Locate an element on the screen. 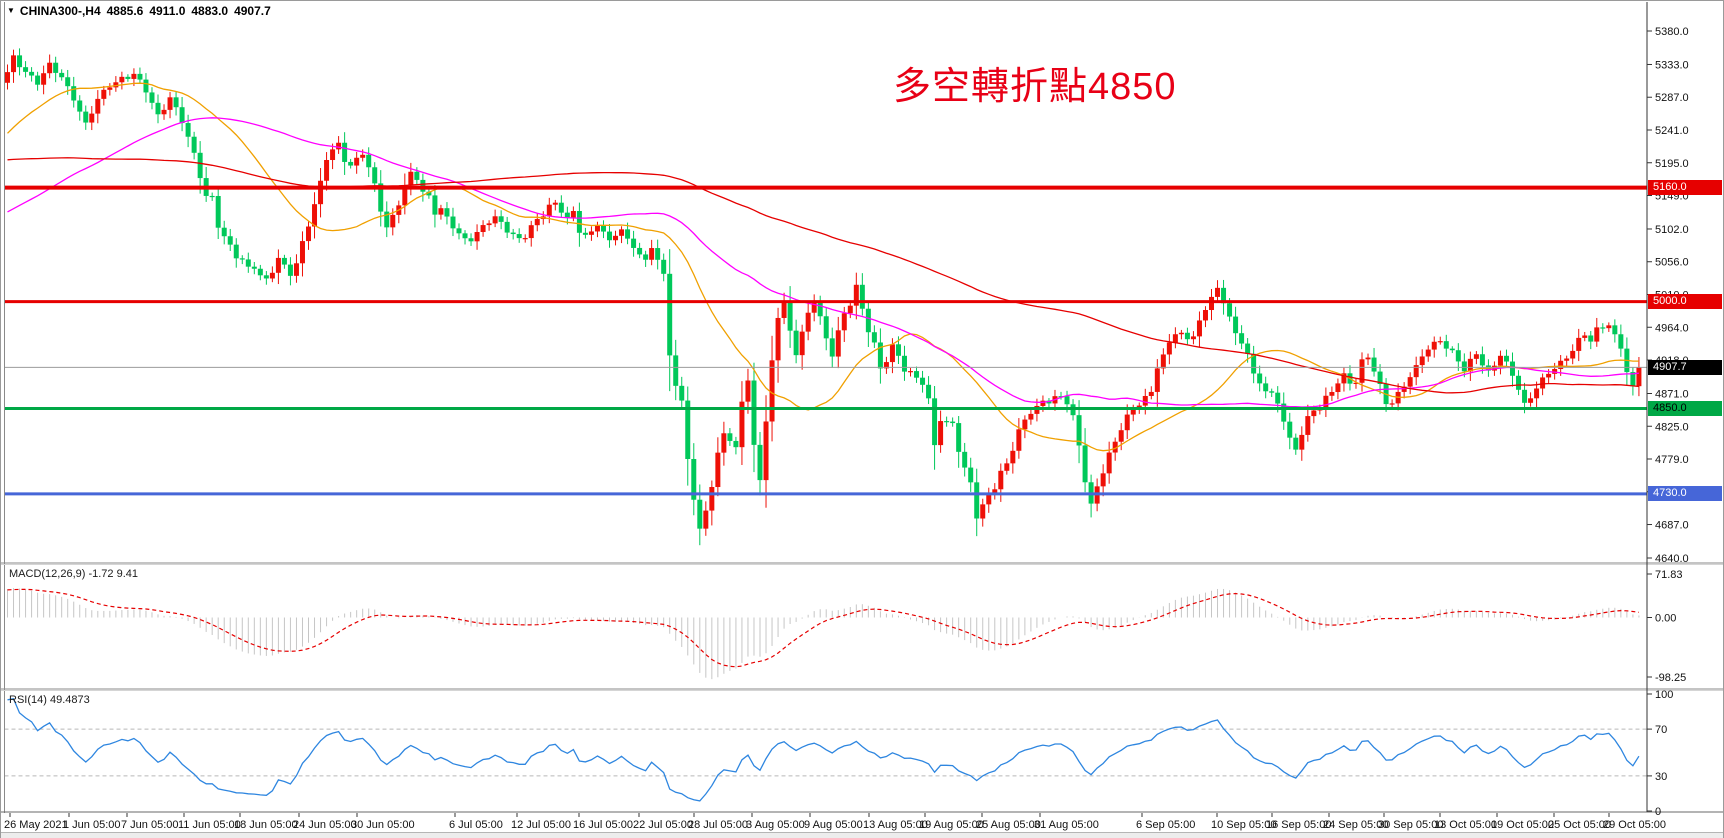 This screenshot has height=838, width=1724. svg-text: 6 Jul 05:00 is located at coordinates (476, 825).